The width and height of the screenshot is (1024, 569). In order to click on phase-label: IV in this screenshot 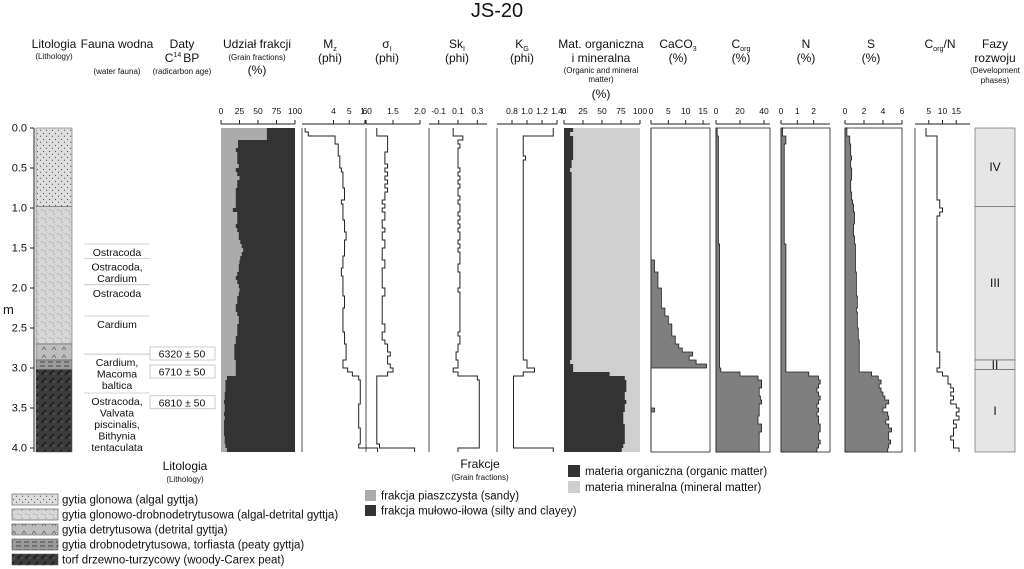, I will do `click(994, 167)`.